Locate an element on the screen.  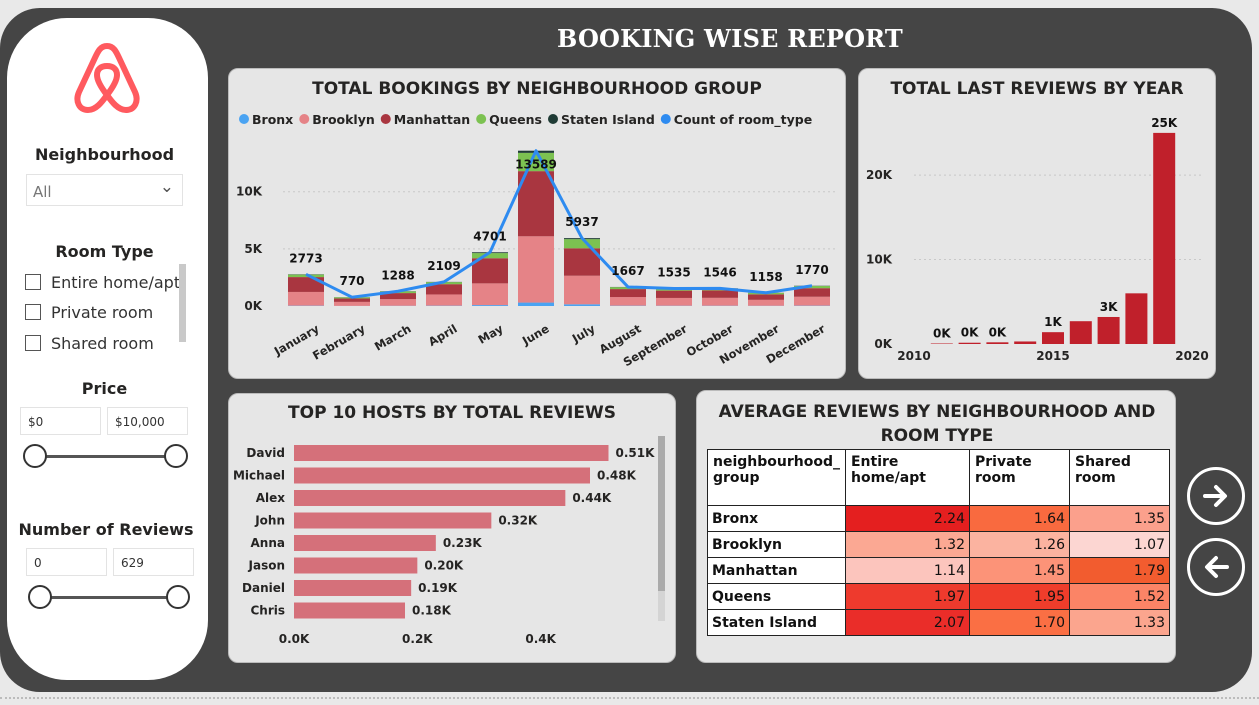
matrix-row: Brooklyn 1.32 1.26 1.07 is located at coordinates (938, 544).